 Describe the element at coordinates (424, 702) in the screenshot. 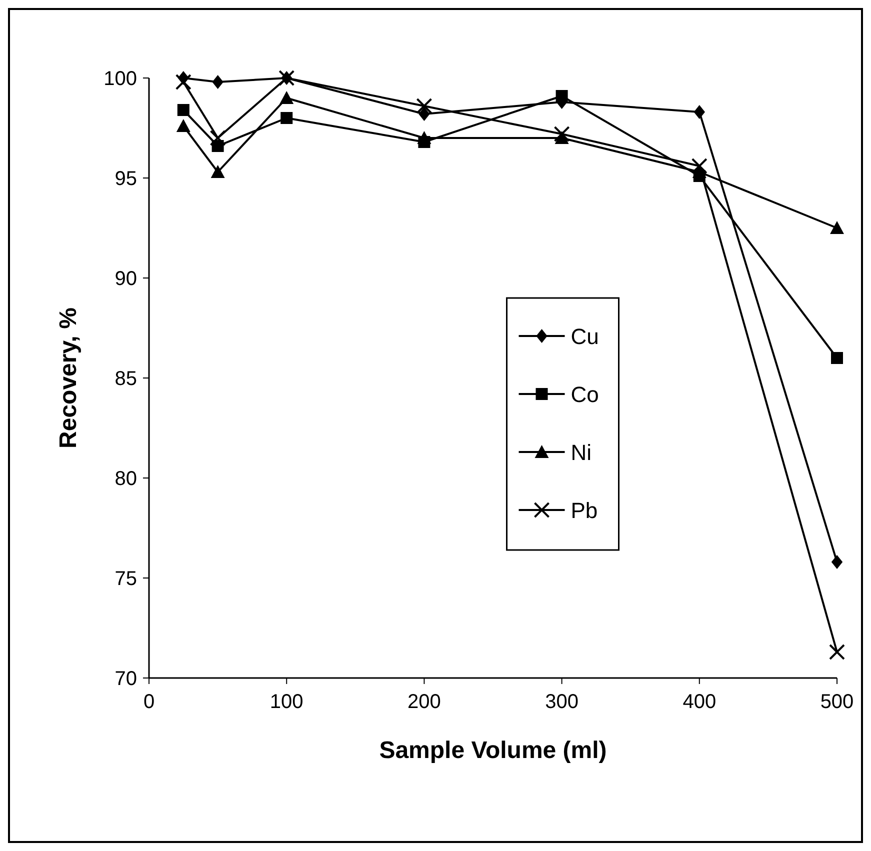

I see `x-tick-label: 200` at that location.